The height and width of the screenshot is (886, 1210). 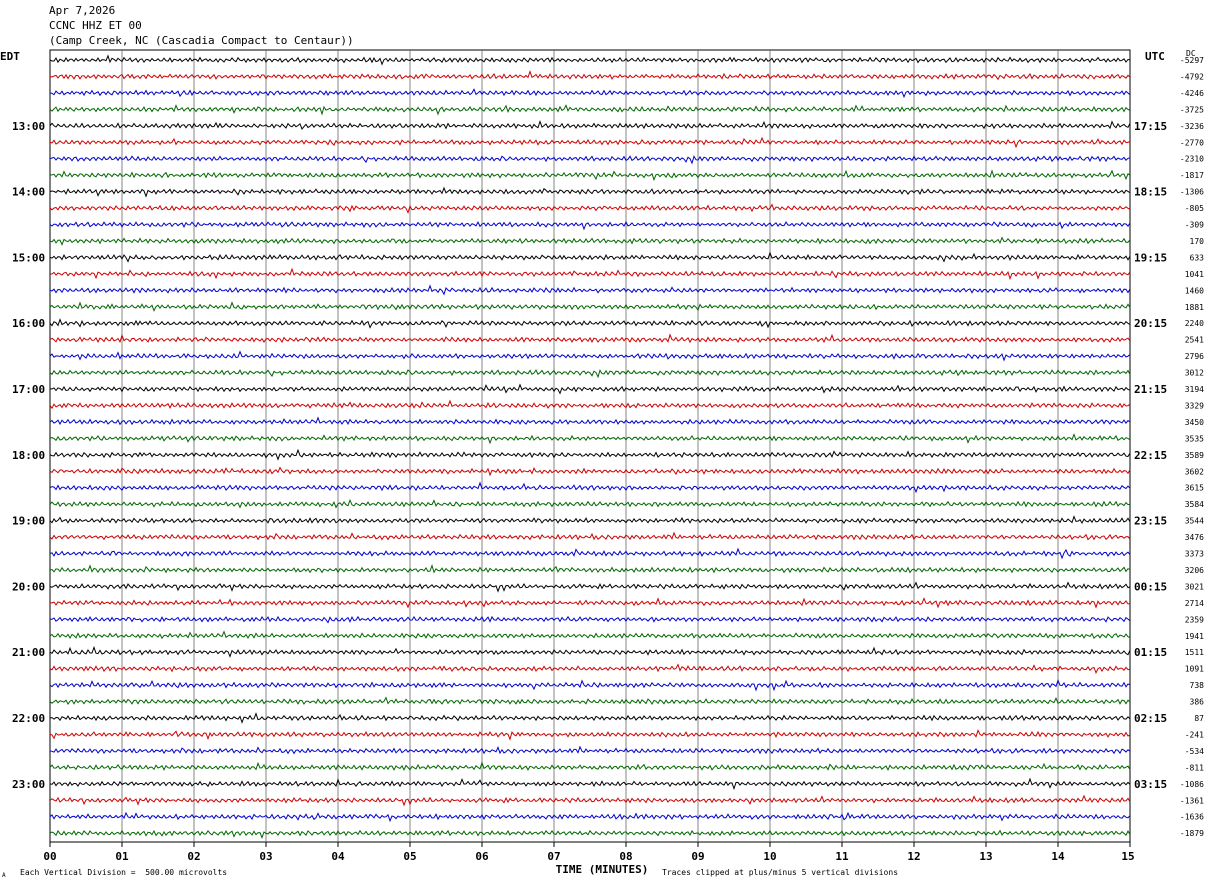 I want to click on dc-offset-label: -1086, so click(x=1192, y=784).